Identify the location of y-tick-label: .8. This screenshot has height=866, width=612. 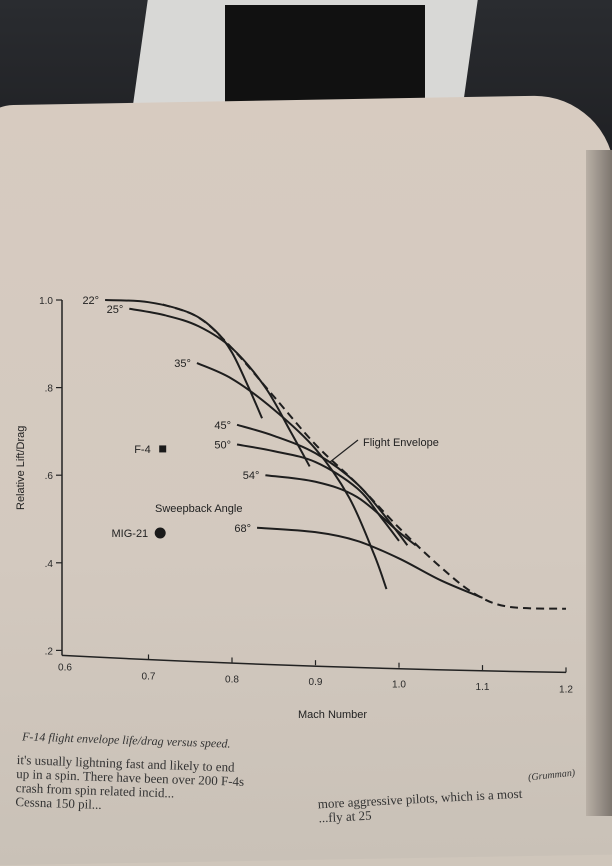
(49, 389).